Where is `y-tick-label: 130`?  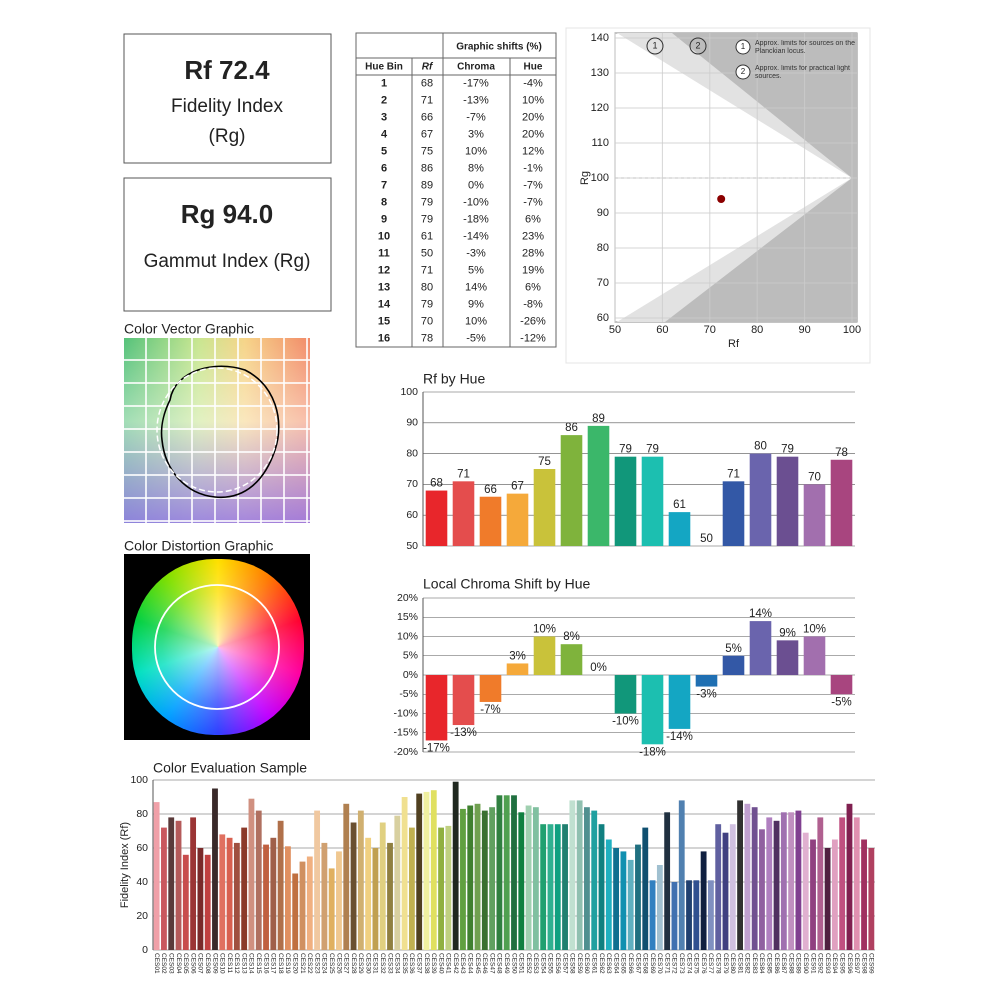
y-tick-label: 130 is located at coordinates (600, 73).